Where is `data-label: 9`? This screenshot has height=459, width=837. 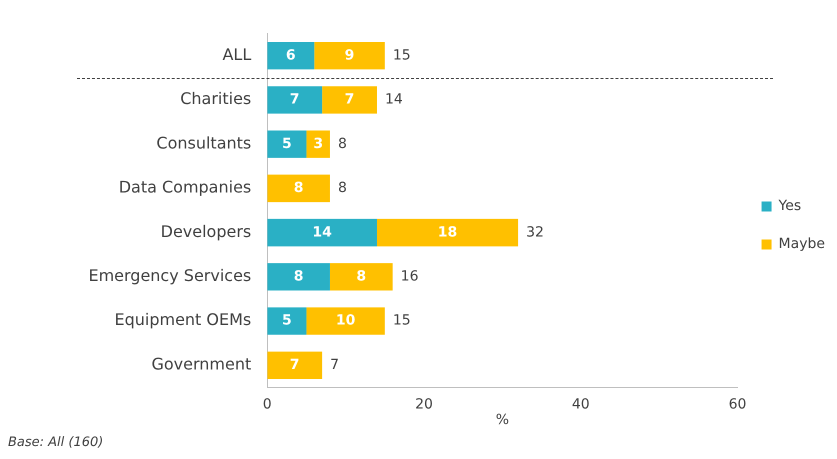 data-label: 9 is located at coordinates (349, 55).